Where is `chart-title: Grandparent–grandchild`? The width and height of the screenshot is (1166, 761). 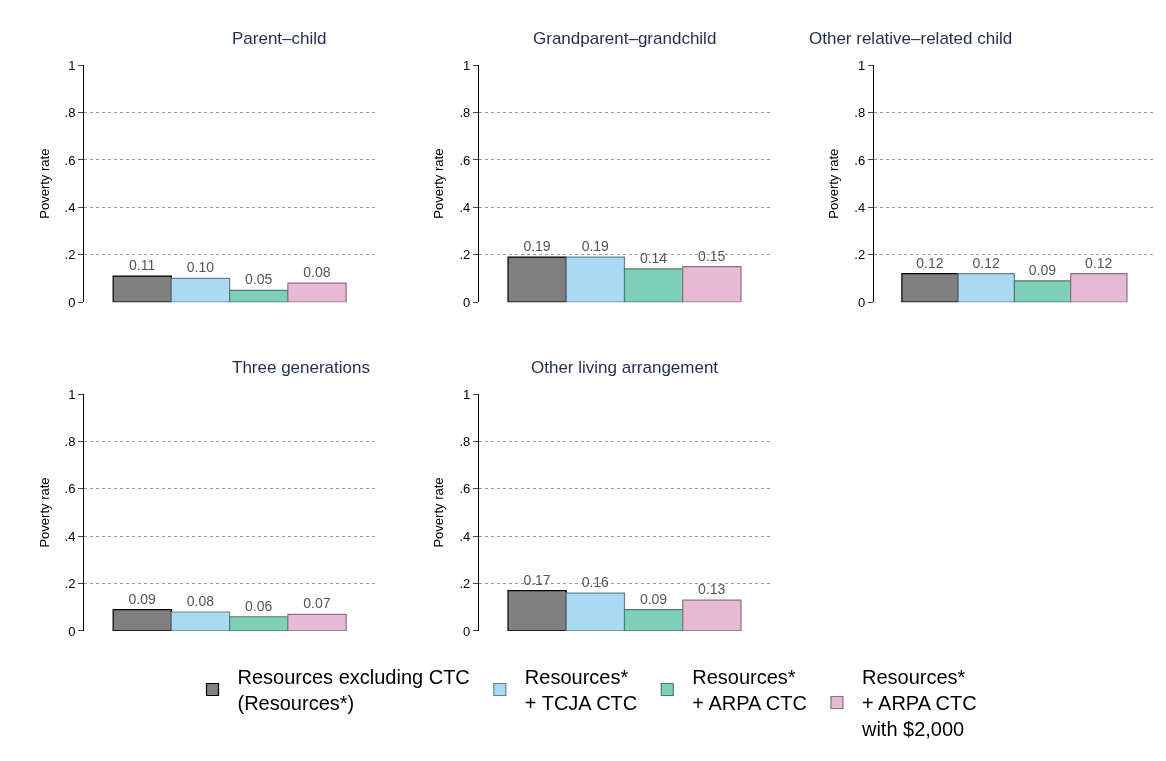
chart-title: Grandparent–grandchild is located at coordinates (625, 38).